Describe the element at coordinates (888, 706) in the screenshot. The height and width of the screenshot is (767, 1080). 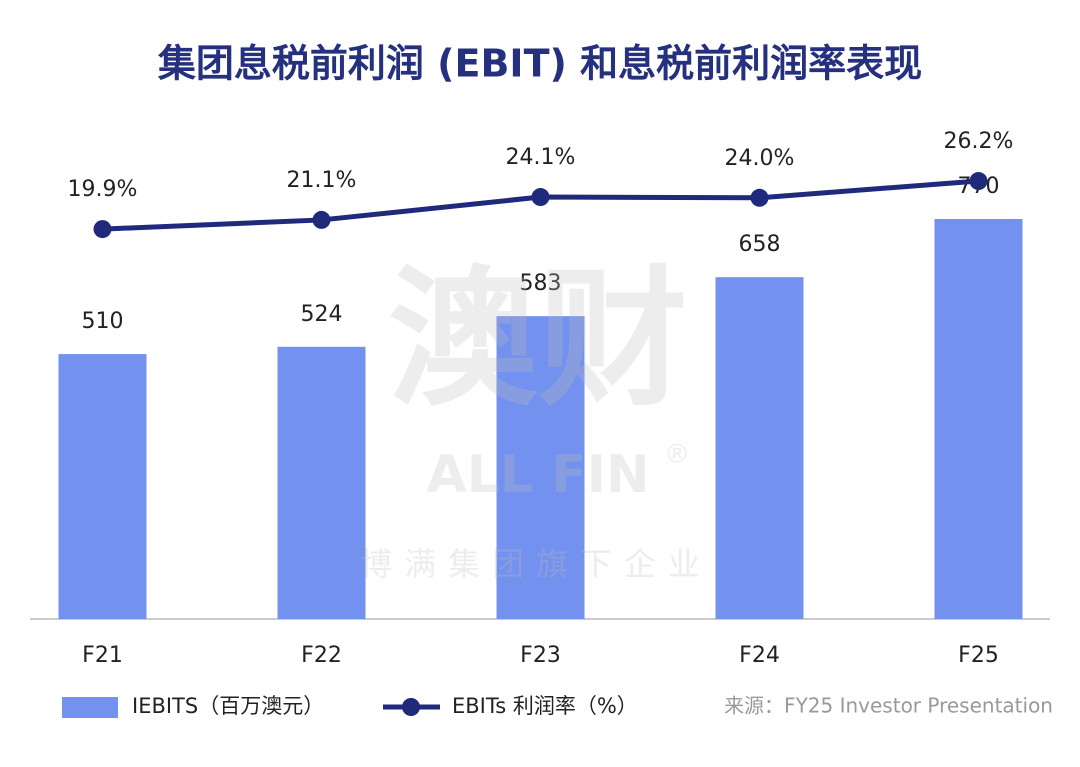
I see `source-note: 来源：FY25 Investor Presentation` at that location.